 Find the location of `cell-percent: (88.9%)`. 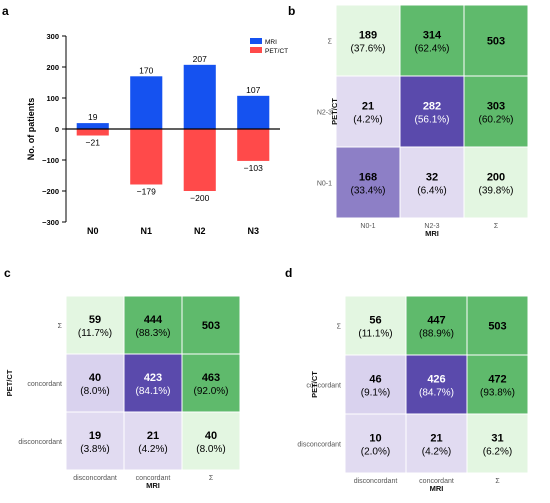

cell-percent: (88.9%) is located at coordinates (436, 334).